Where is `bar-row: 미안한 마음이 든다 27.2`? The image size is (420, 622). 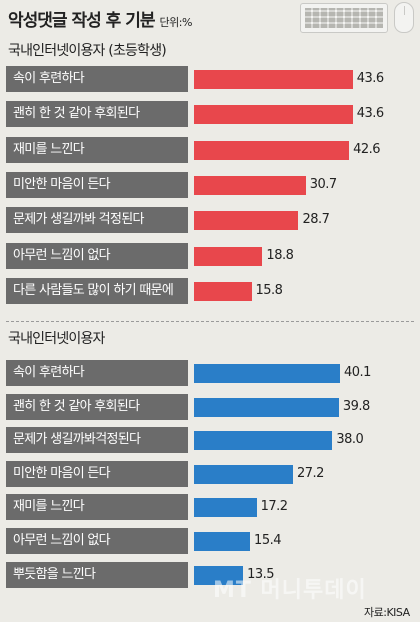
bar-row: 미안한 마음이 든다 27.2 is located at coordinates (210, 473).